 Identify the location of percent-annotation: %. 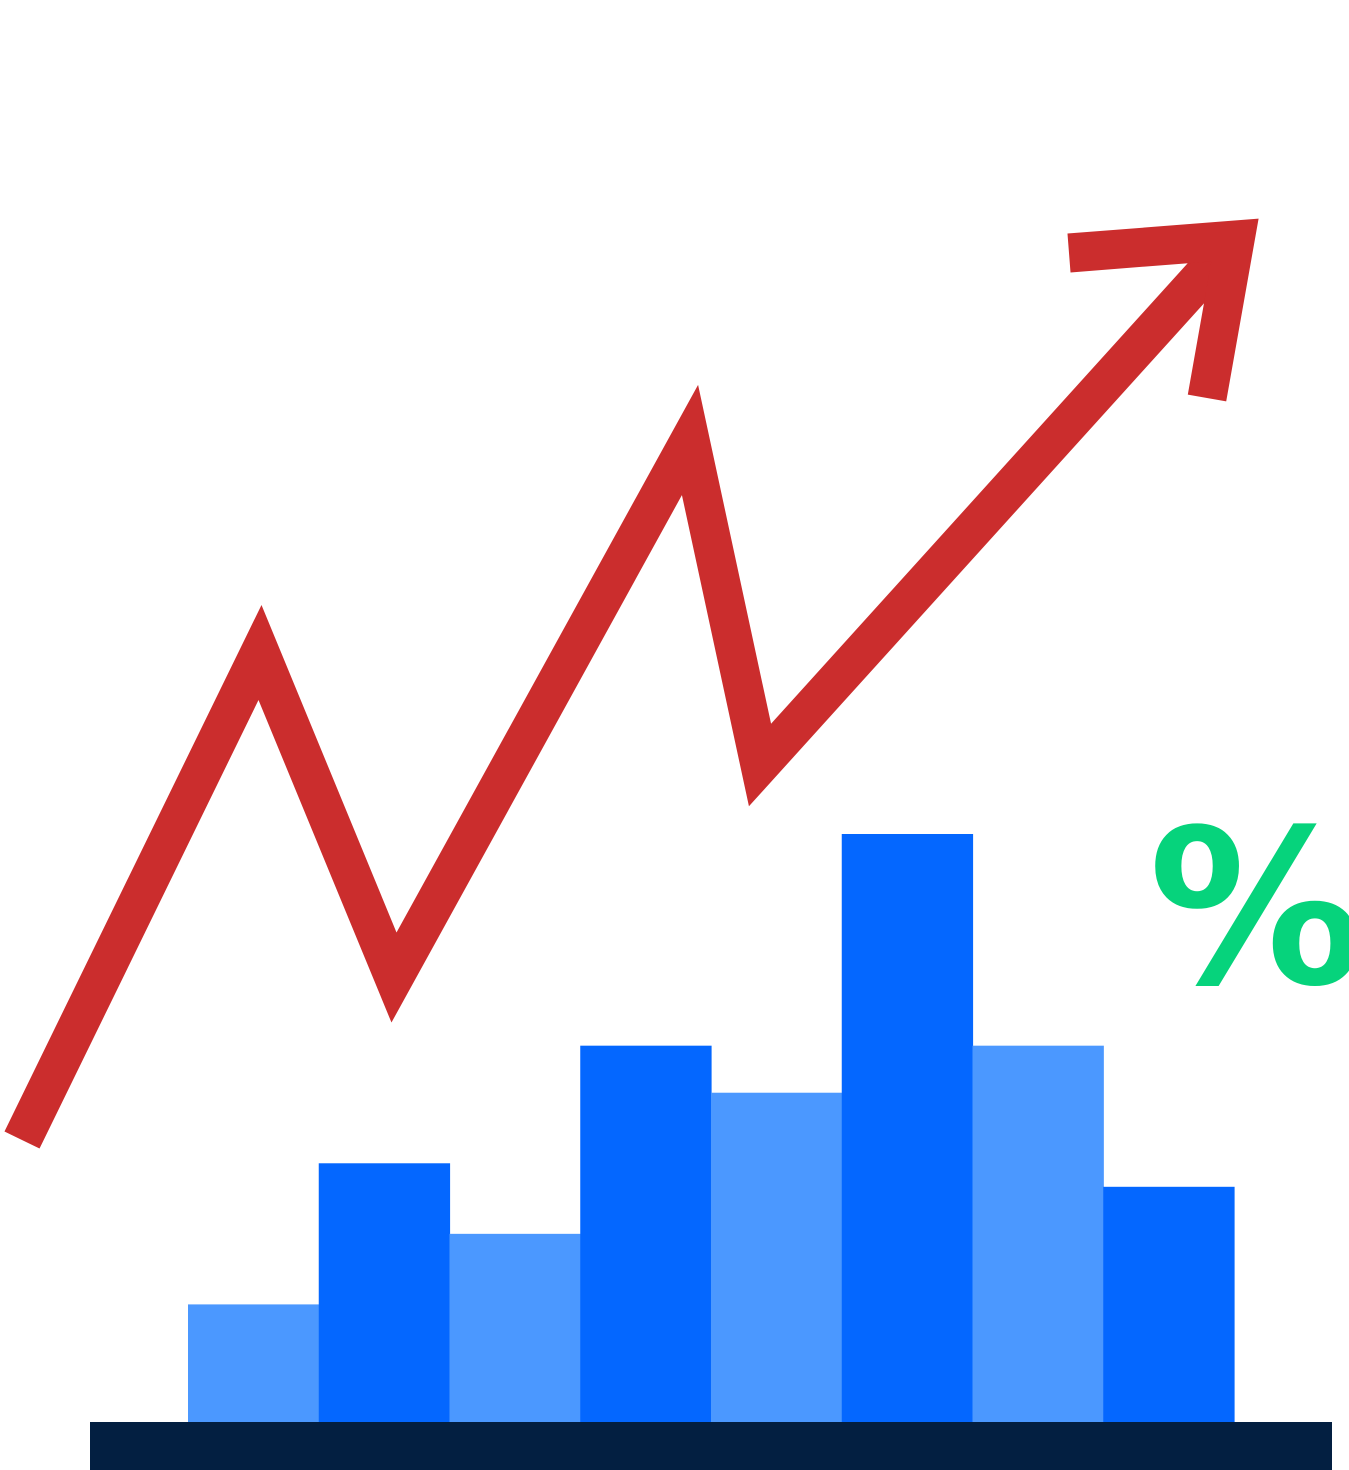
(1248, 908).